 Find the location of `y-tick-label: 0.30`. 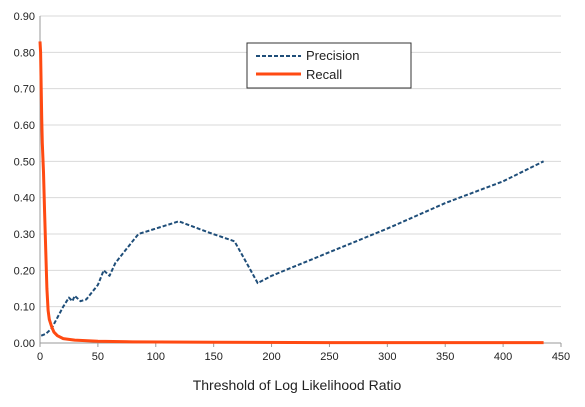

y-tick-label: 0.30 is located at coordinates (24, 235).